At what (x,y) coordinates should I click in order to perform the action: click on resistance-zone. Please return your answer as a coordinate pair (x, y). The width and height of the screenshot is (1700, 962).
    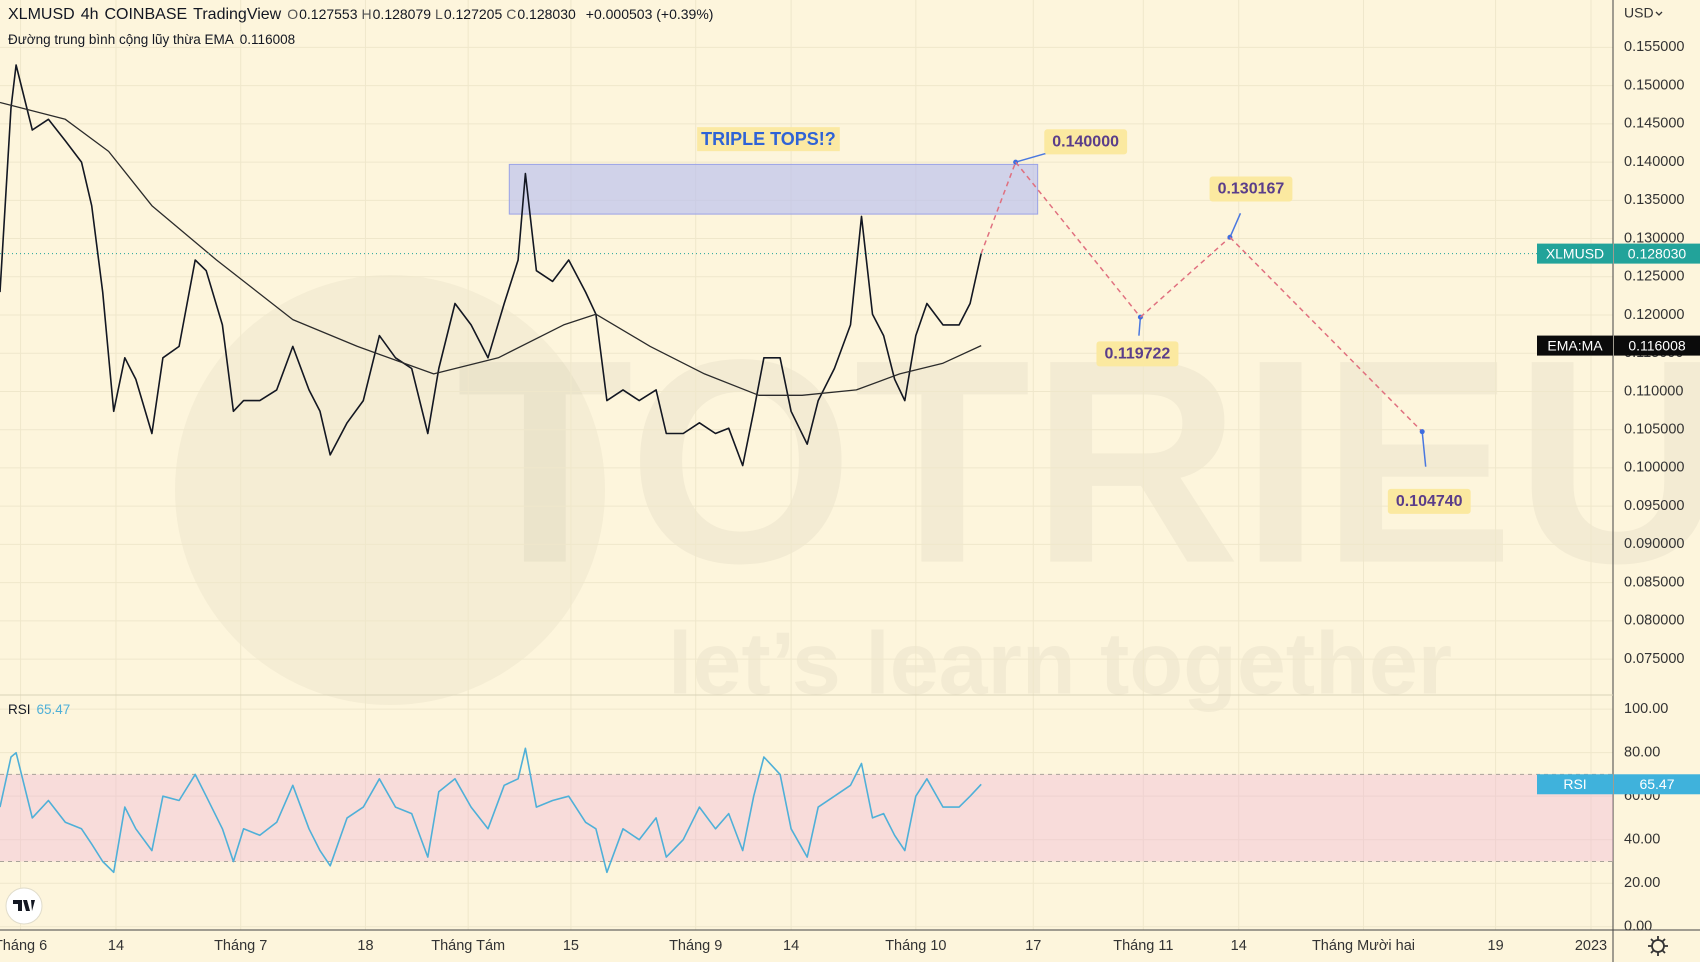
    Looking at the image, I should click on (773, 189).